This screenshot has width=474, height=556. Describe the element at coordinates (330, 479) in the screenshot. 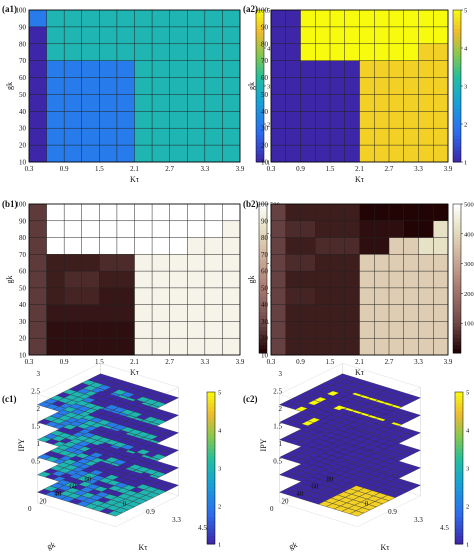

I see `gk-tick-label: 80` at that location.